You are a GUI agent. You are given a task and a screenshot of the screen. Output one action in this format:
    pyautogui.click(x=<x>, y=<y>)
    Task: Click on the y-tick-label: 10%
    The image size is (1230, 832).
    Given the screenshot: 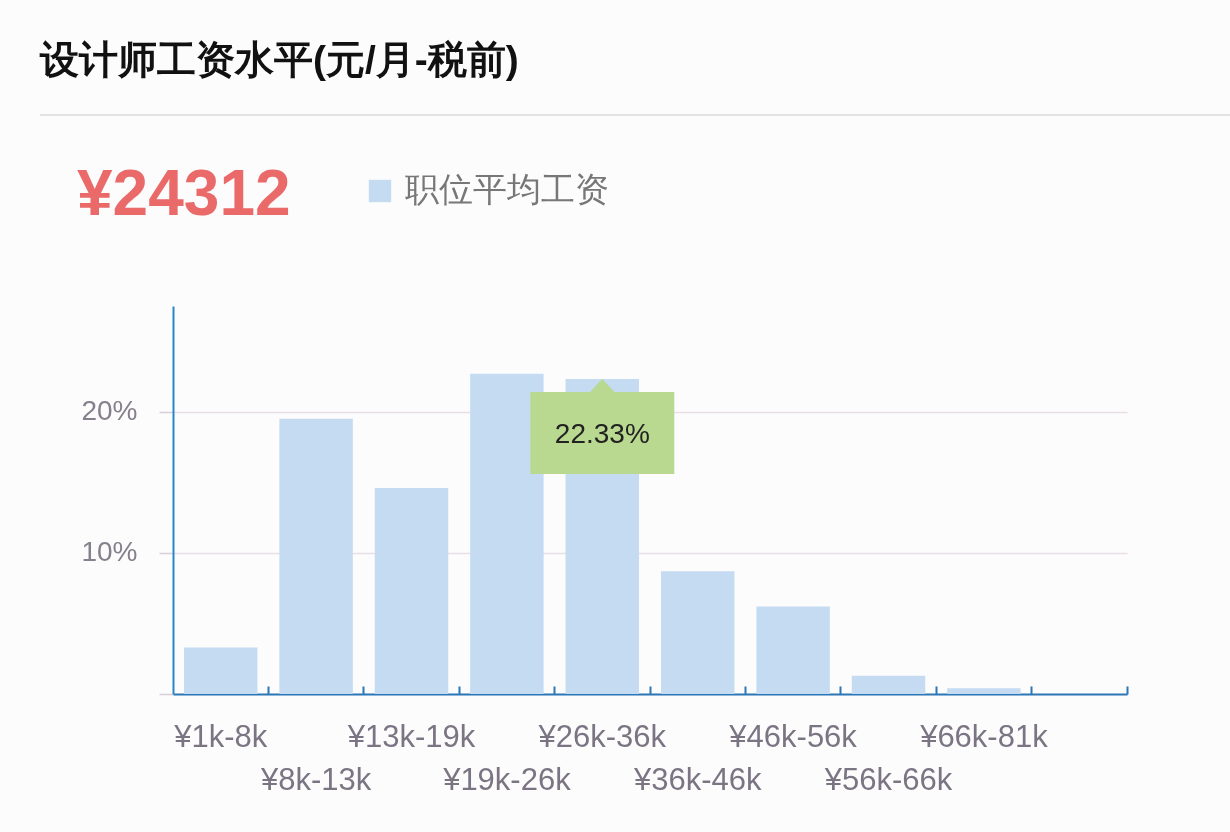 What is the action you would take?
    pyautogui.click(x=109, y=552)
    